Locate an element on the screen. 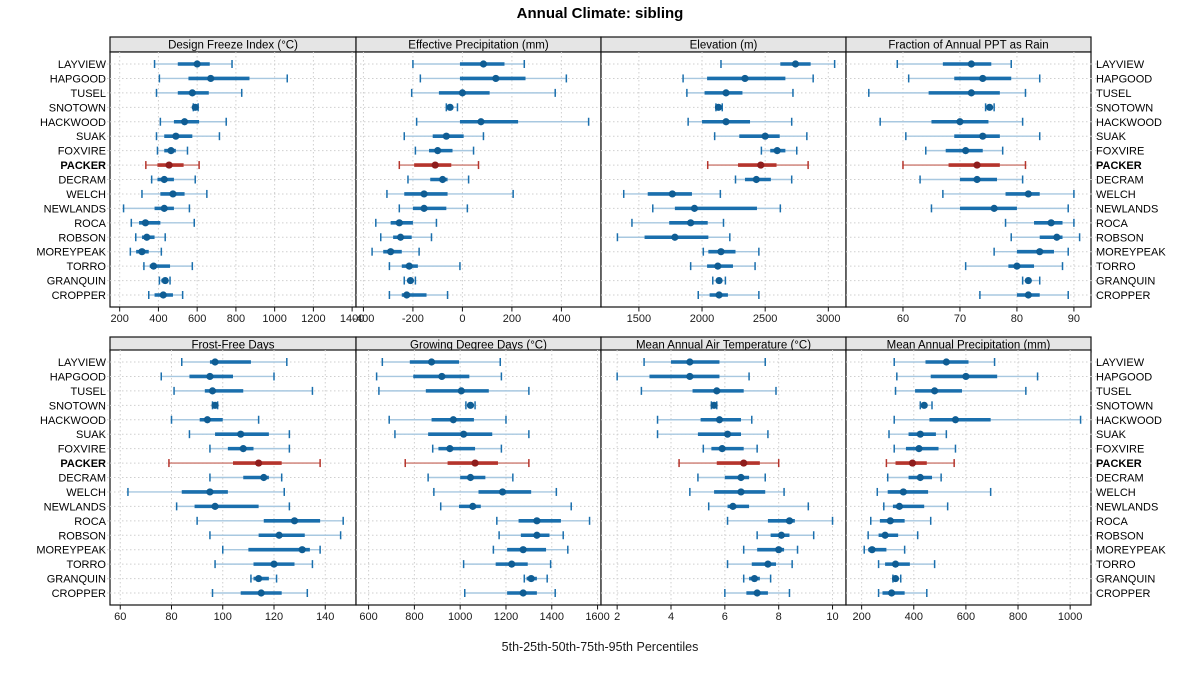 The image size is (1200, 675). station-label-left: TUSEL is located at coordinates (88, 94).